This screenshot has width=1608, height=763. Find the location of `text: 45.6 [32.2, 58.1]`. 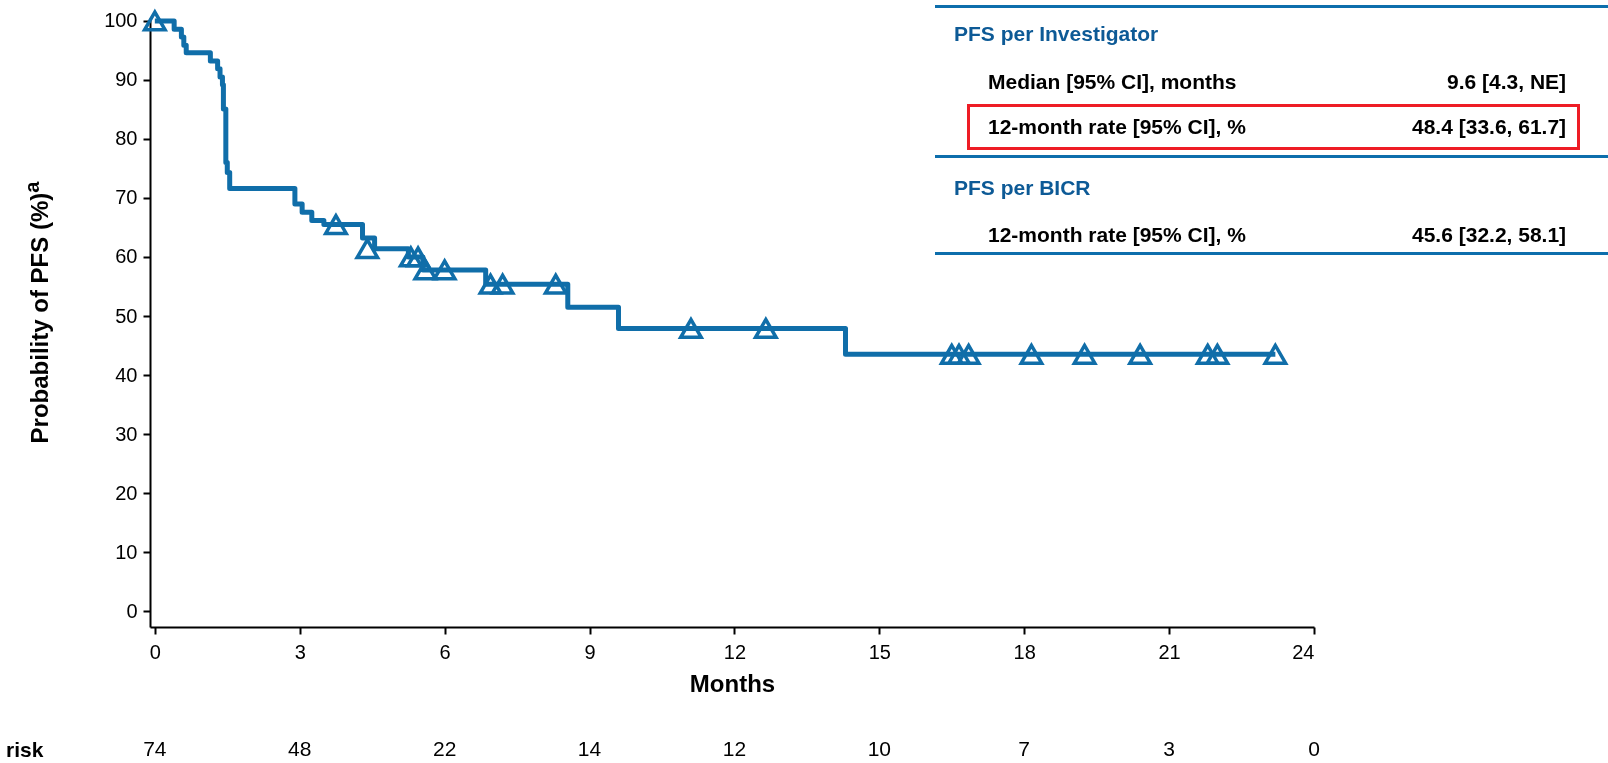

text: 45.6 [32.2, 58.1] is located at coordinates (1489, 235).